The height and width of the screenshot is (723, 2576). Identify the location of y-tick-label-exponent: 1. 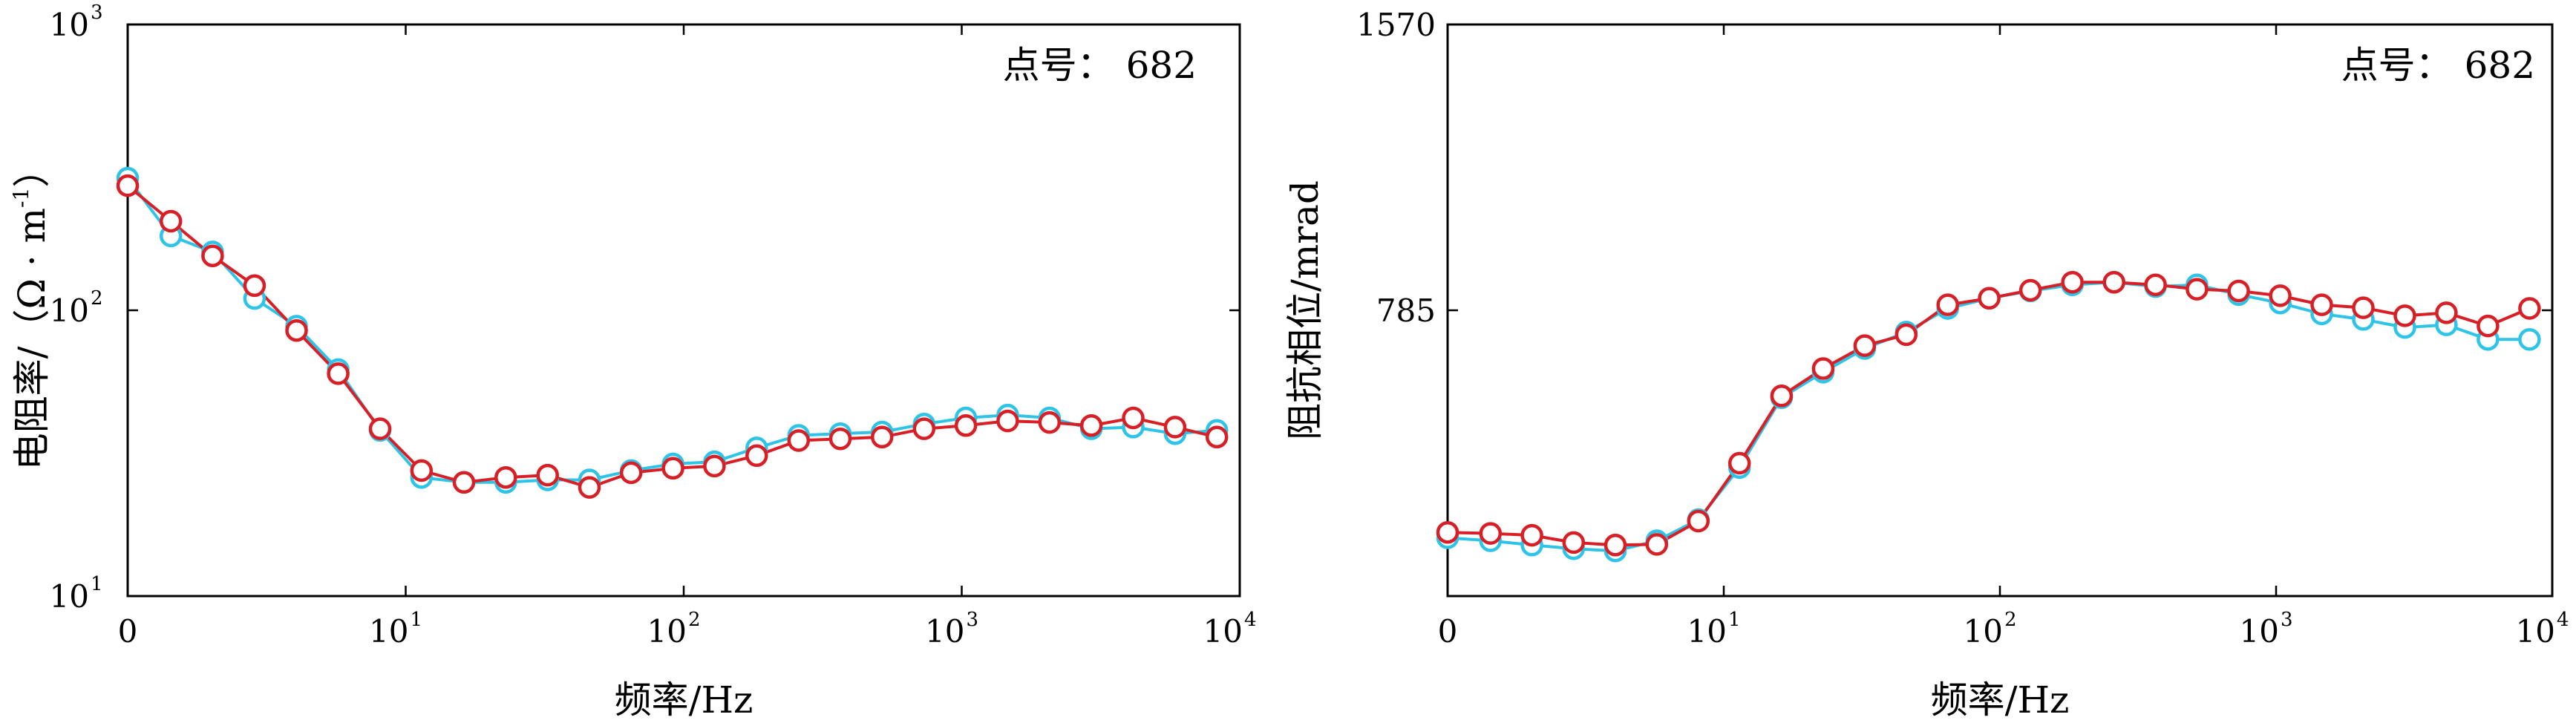
(97, 584).